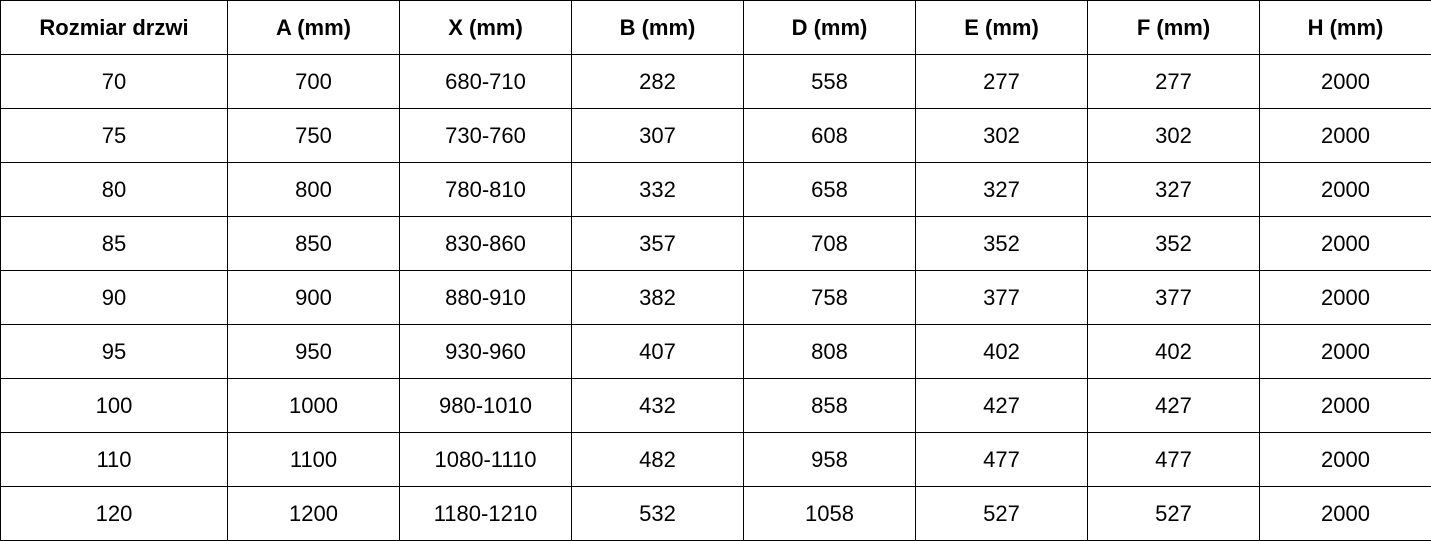 The image size is (1431, 541). I want to click on table-cell: 980-1010, so click(485, 405).